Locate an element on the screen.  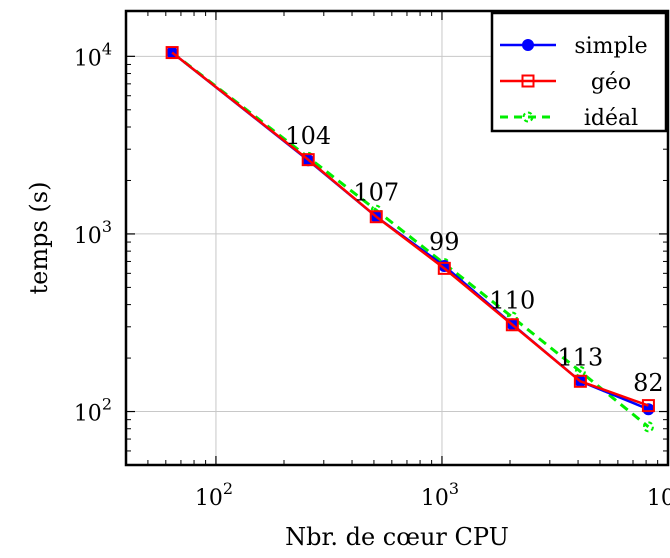
y-tick-label: 10⁴ is located at coordinates (93, 55).